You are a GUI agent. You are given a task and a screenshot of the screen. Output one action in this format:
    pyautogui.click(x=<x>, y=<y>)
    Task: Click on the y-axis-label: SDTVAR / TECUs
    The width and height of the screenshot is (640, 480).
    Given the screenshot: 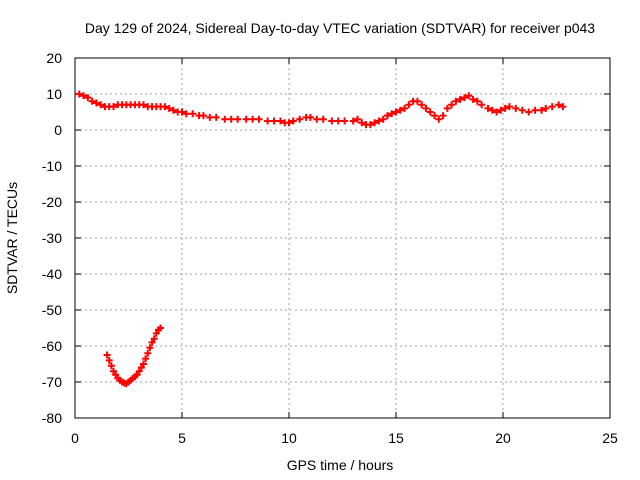 What is the action you would take?
    pyautogui.click(x=12, y=238)
    